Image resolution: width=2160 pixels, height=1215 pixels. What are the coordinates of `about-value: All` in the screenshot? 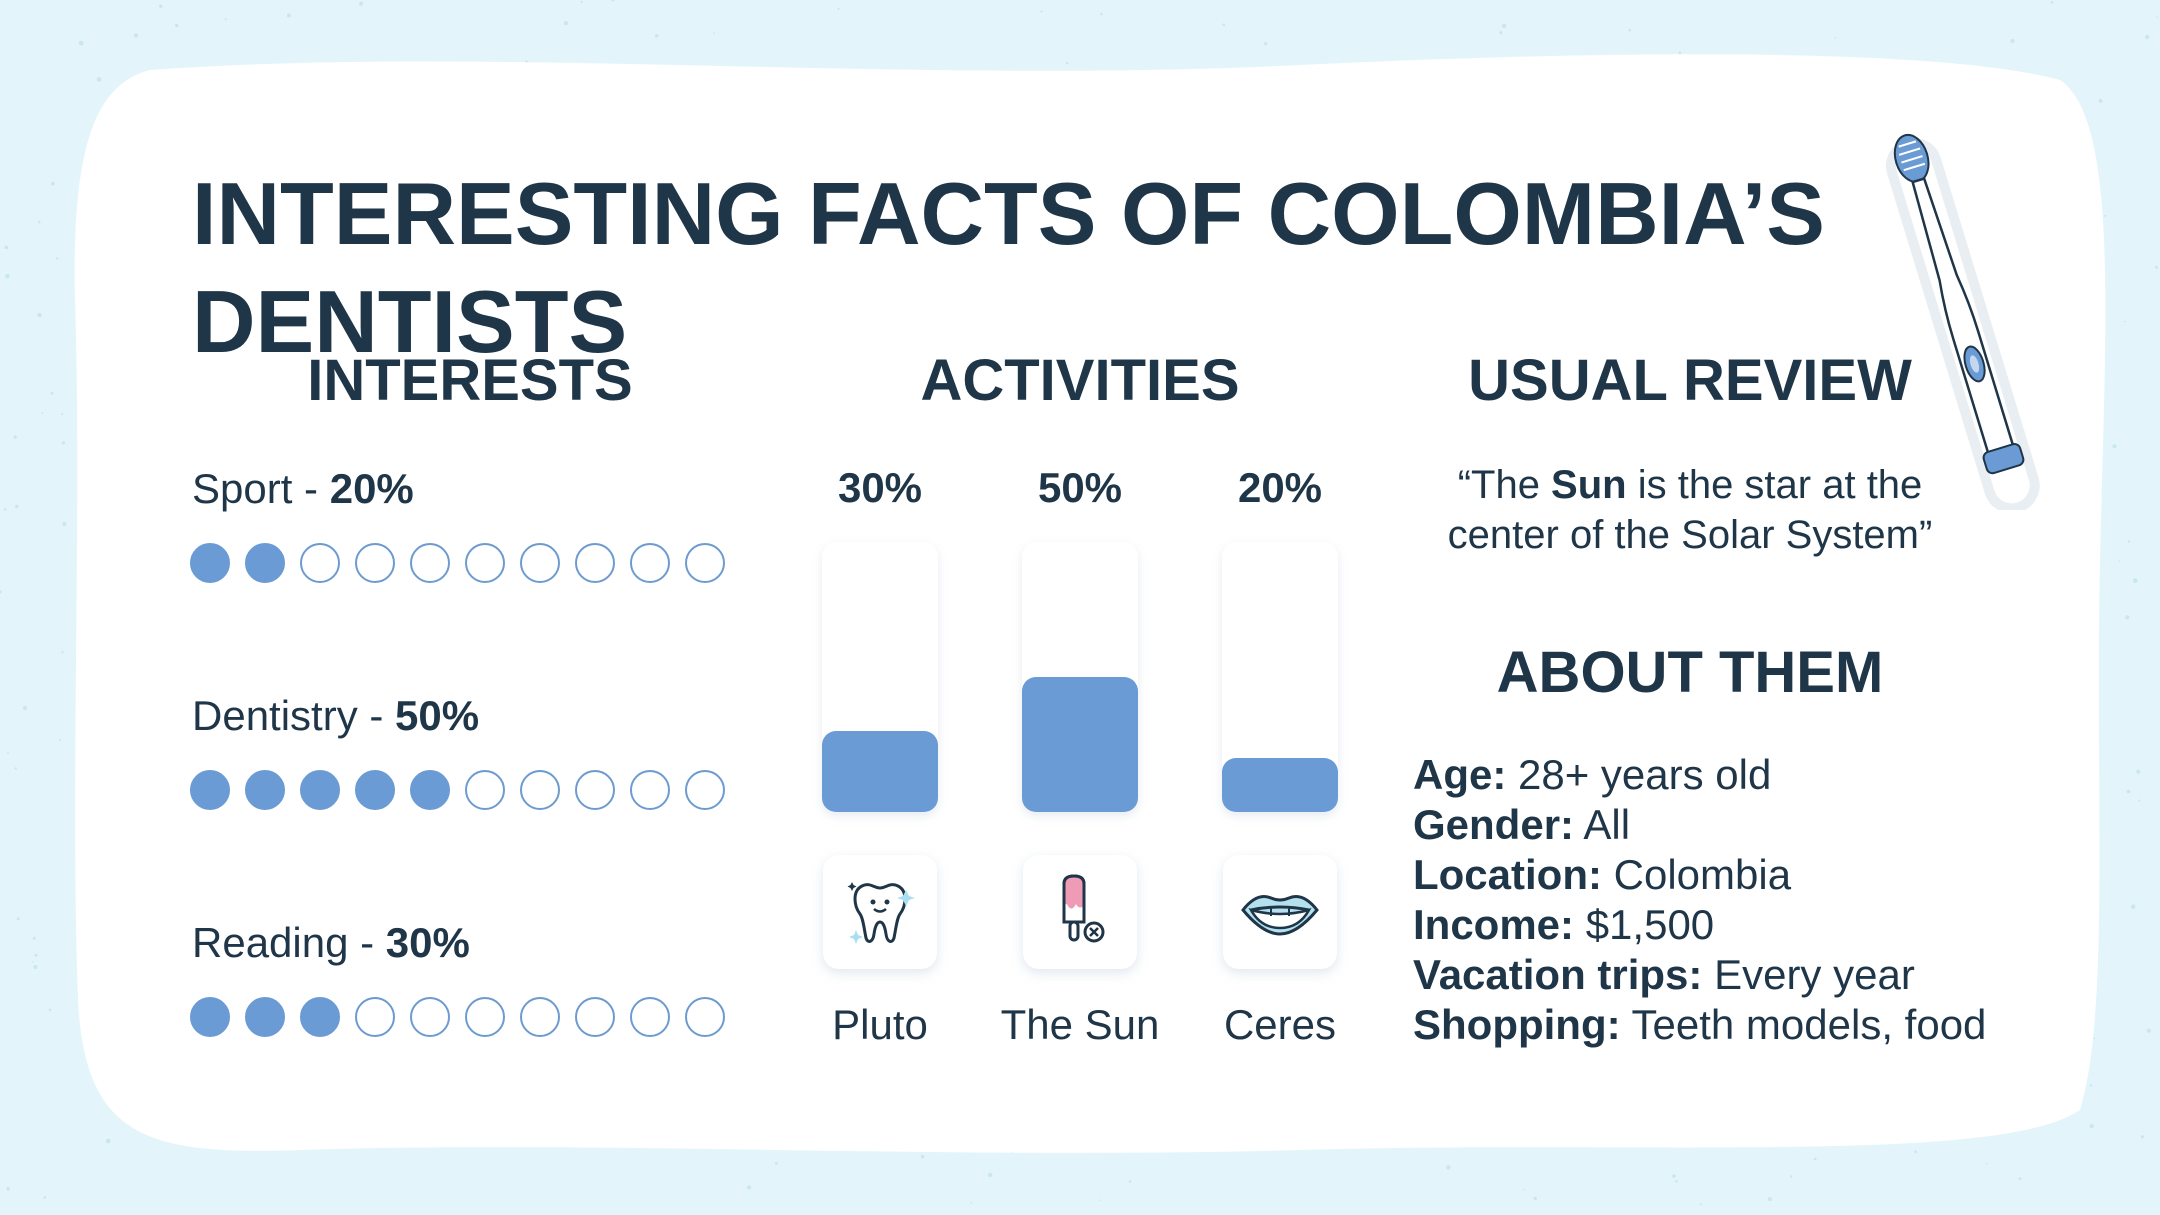 It's located at (1602, 824).